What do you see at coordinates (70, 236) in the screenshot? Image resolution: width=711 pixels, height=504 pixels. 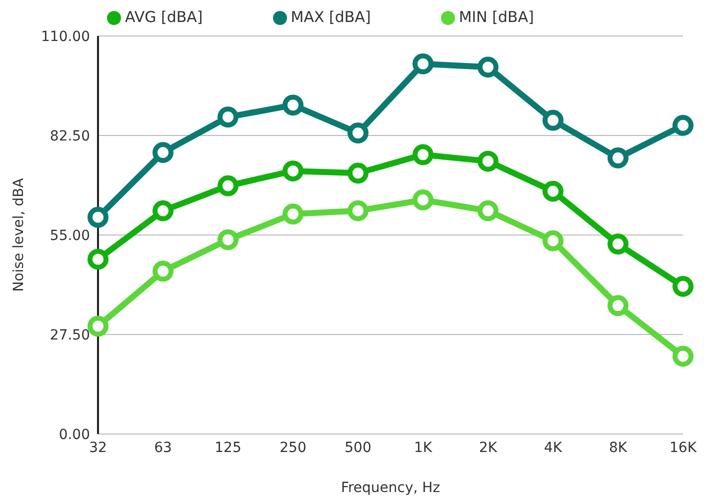 I see `y-tick-label: 55.00` at bounding box center [70, 236].